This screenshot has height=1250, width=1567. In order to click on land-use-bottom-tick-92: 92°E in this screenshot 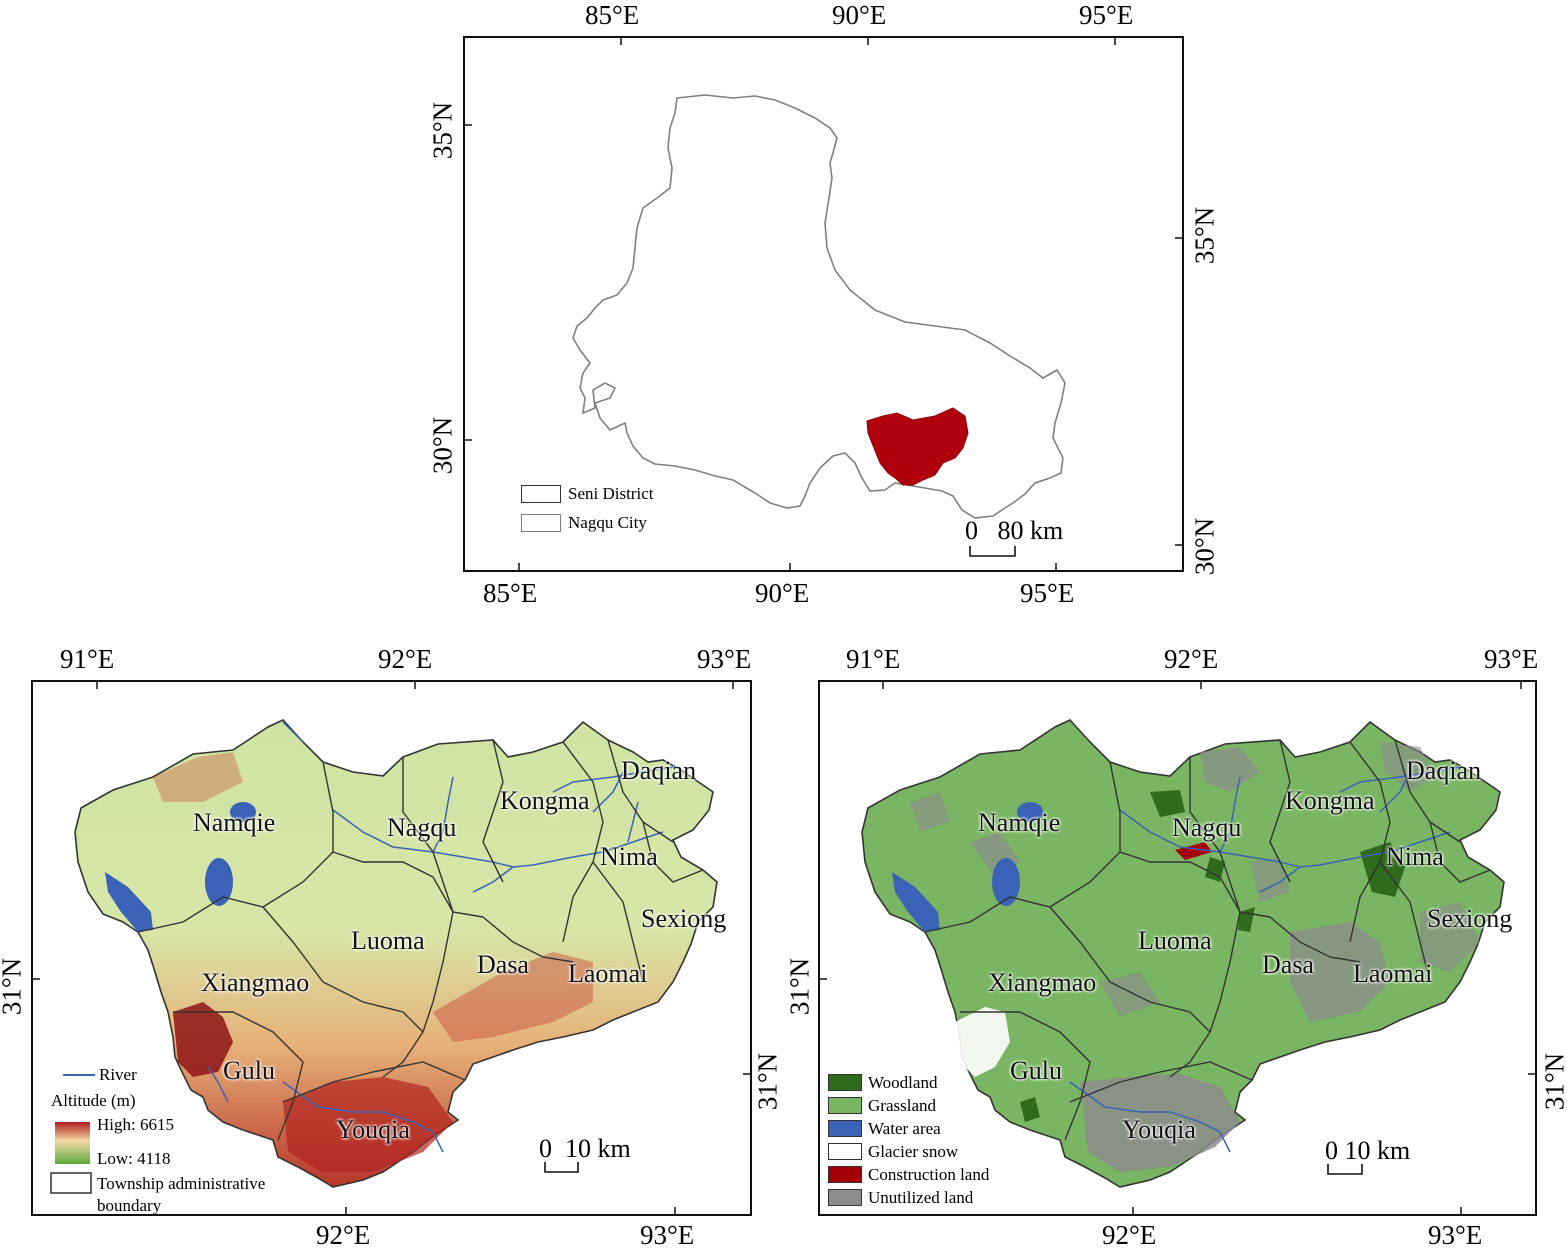, I will do `click(1129, 1235)`.